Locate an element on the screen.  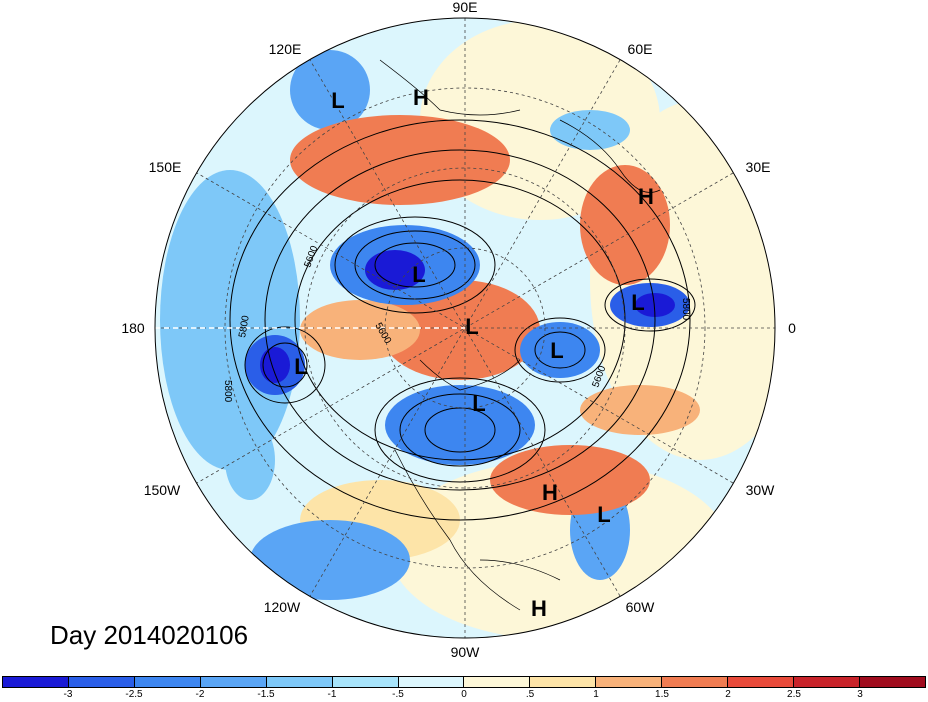
colorbar-tick-label: 0 is located at coordinates (464, 694).